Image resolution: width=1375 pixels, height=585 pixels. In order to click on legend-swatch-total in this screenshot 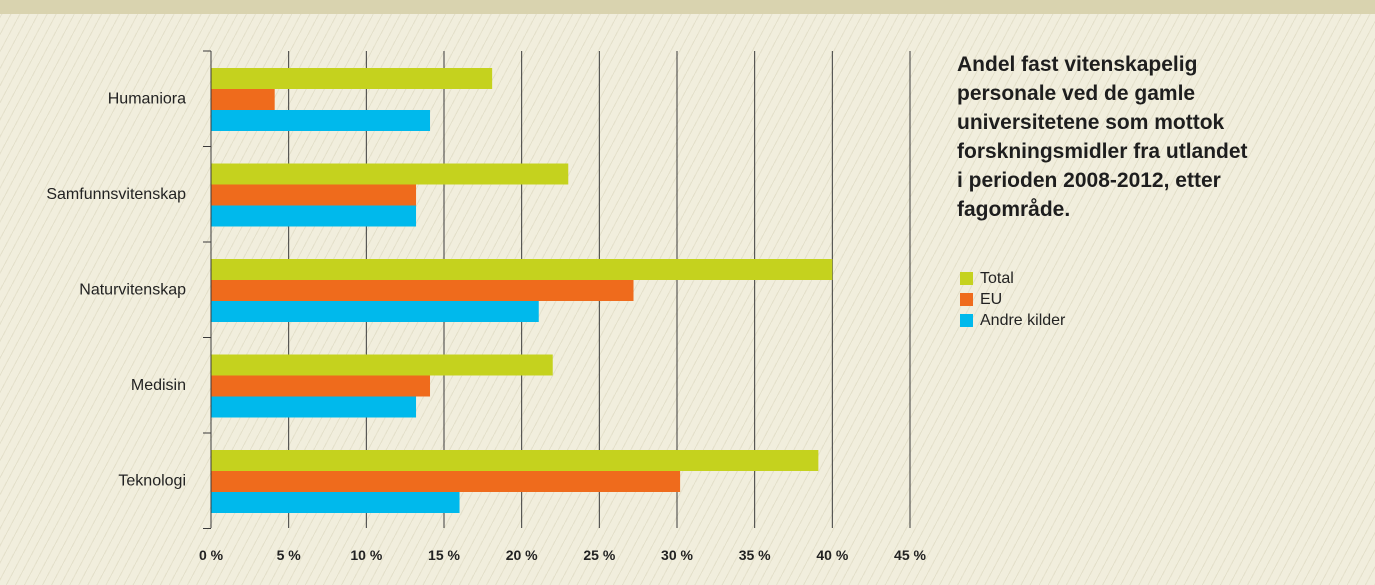, I will do `click(966, 278)`.